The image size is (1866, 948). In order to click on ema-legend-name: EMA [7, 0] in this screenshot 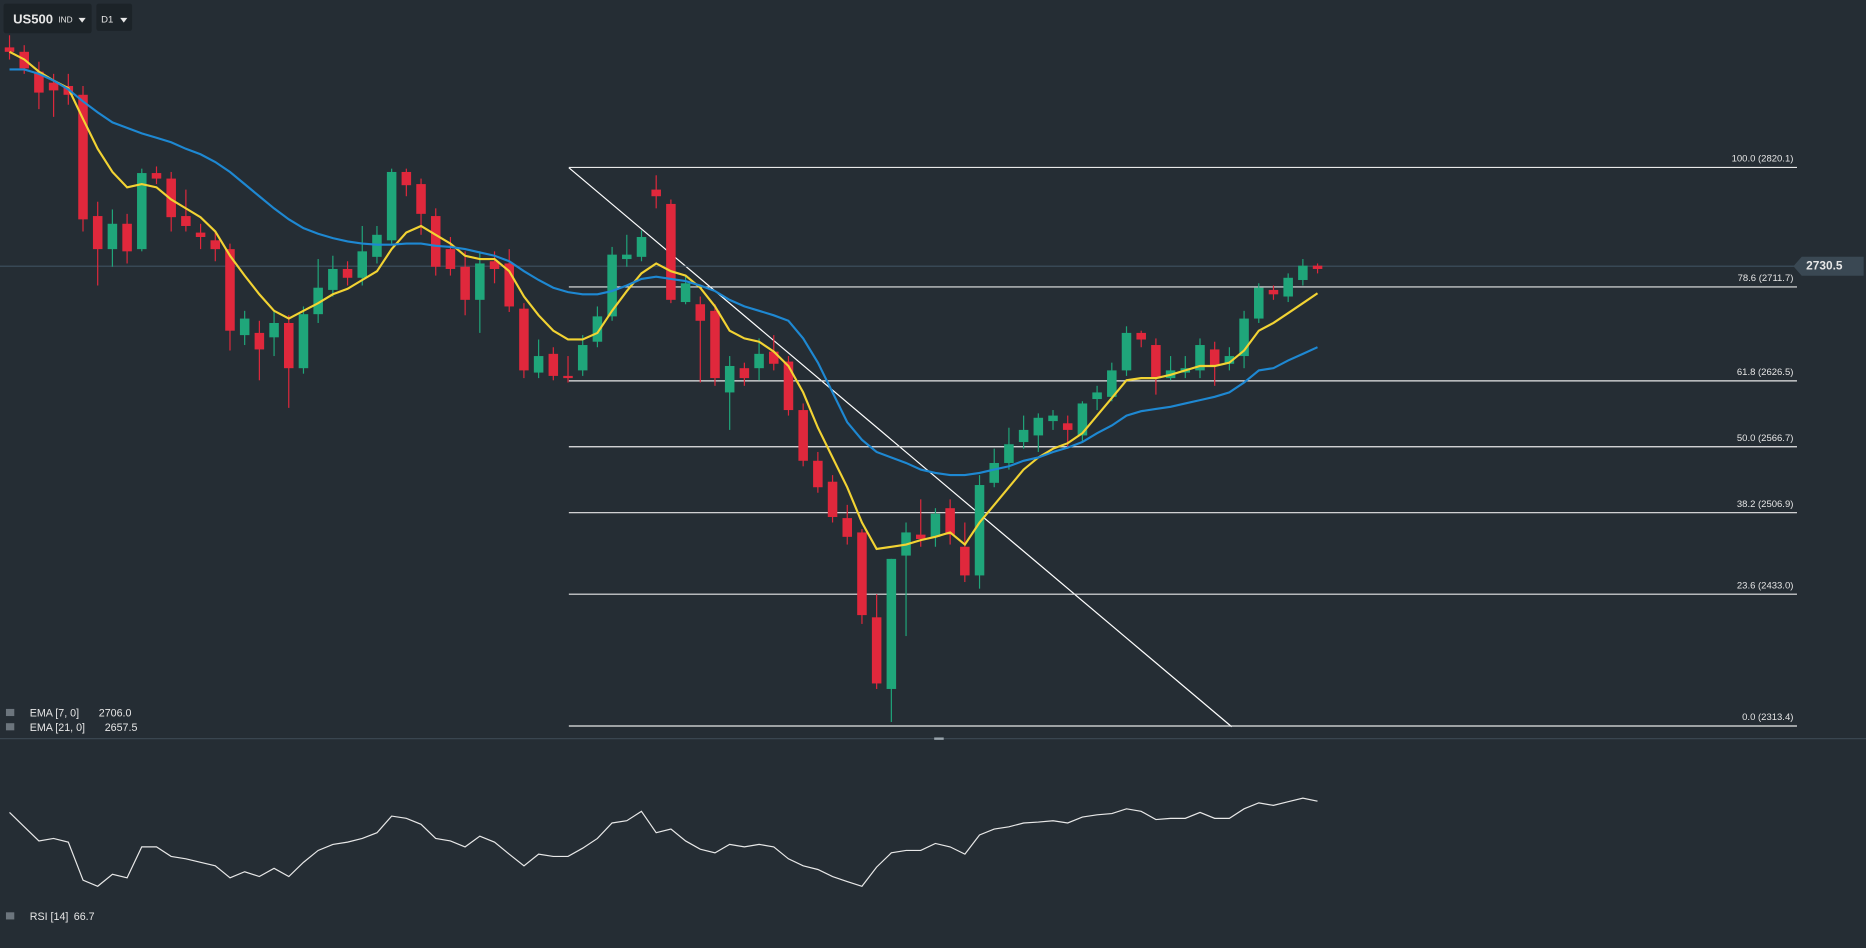, I will do `click(54, 714)`.